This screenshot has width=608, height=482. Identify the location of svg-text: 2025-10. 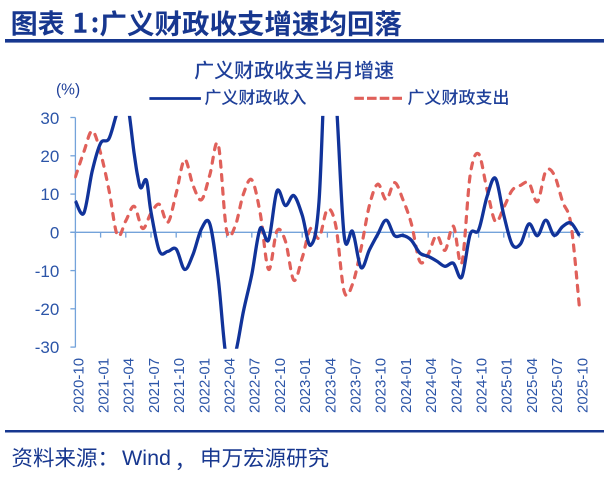
(582, 385).